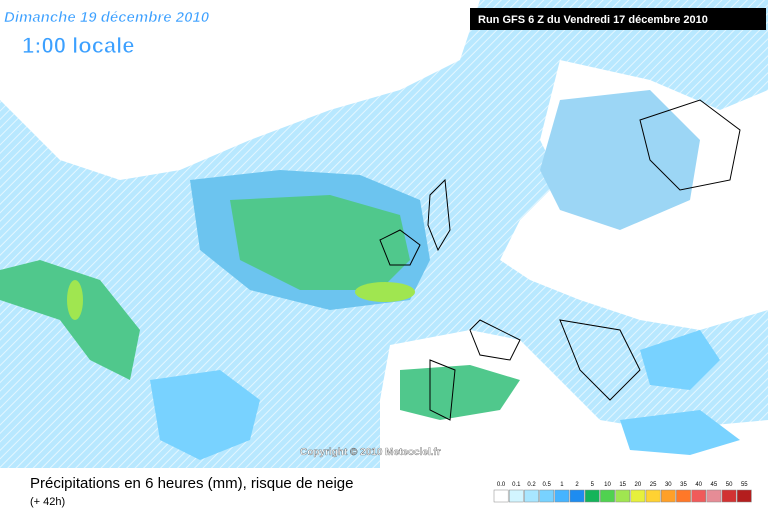 This screenshot has height=517, width=768. Describe the element at coordinates (47, 502) in the screenshot. I see `footer-lead: (+ 42h)` at that location.